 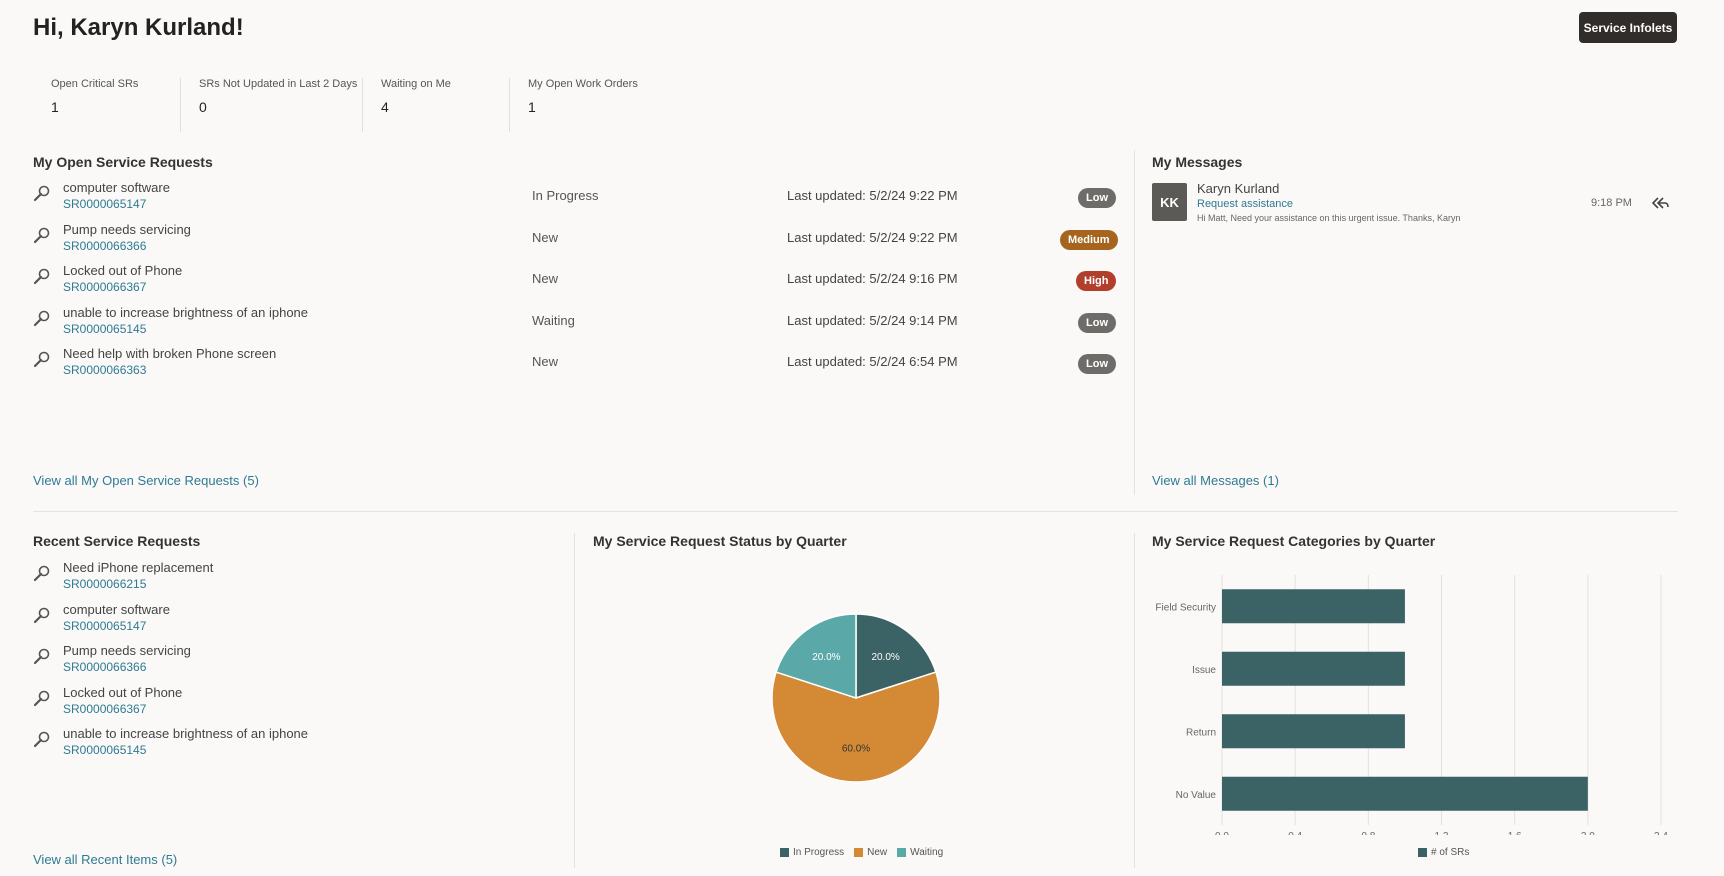 I want to click on bar-no-value, so click(x=1405, y=793).